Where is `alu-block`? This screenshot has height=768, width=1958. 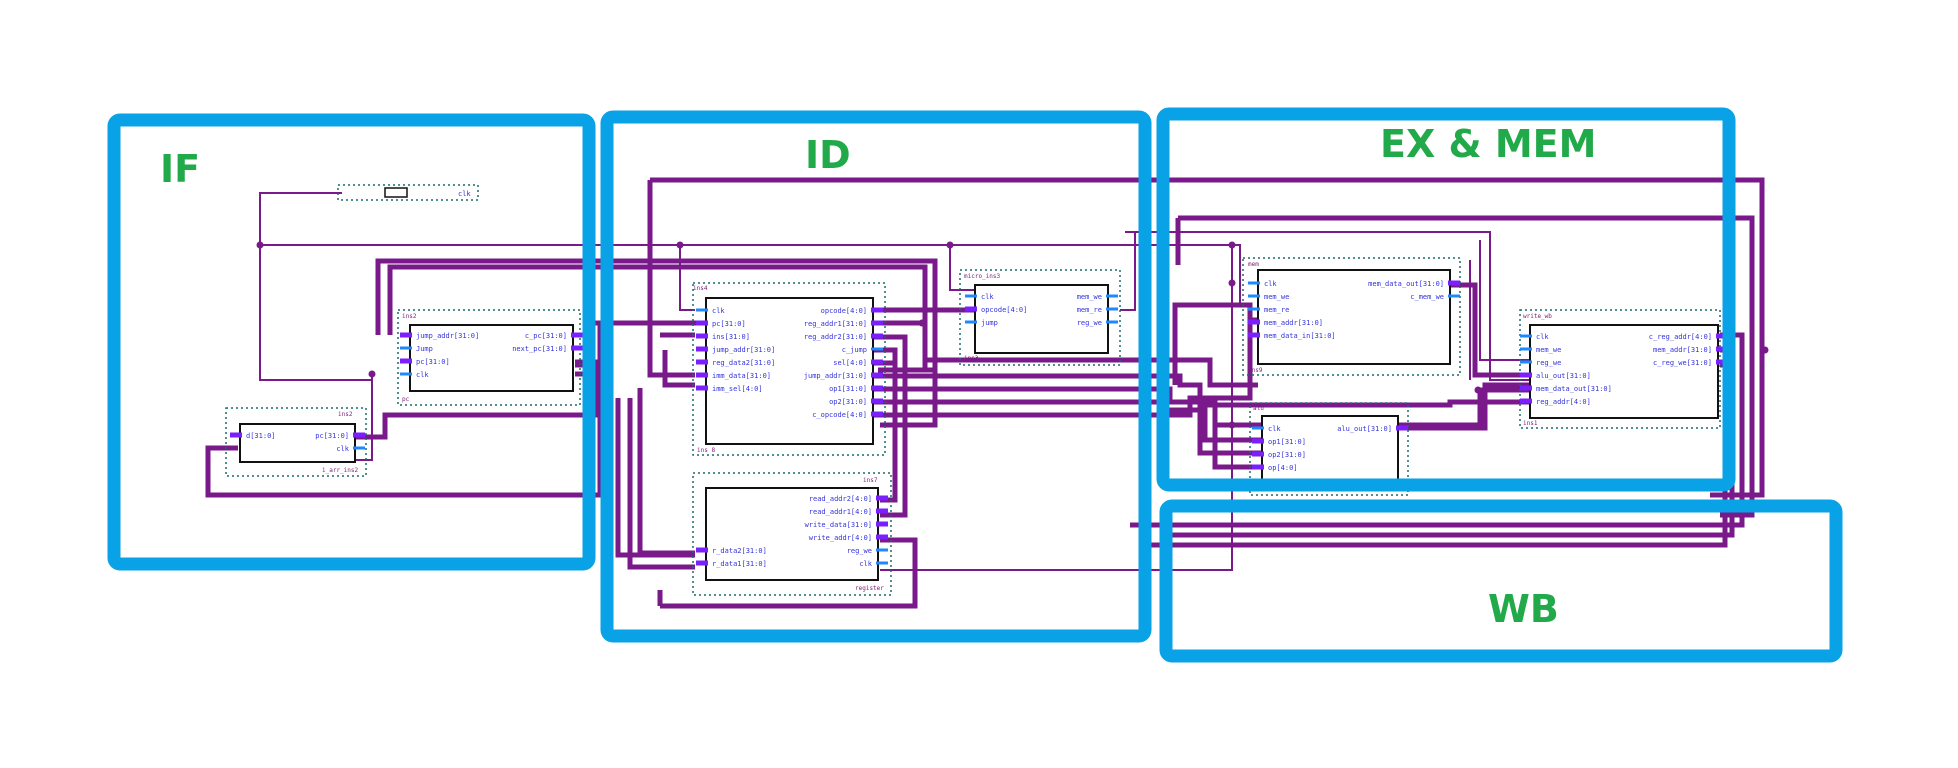 alu-block is located at coordinates (1330, 451).